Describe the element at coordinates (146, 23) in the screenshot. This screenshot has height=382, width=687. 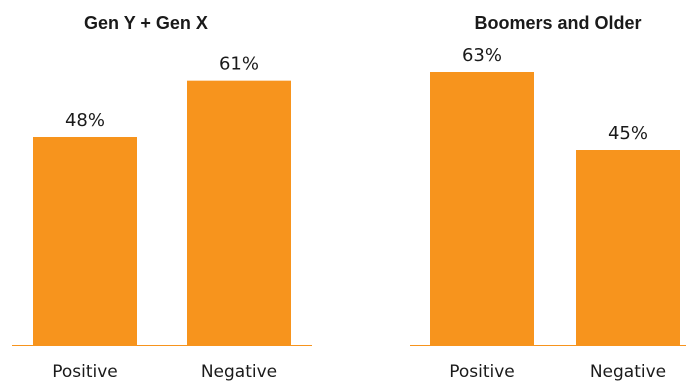
I see `chart-title: Gen Y + Gen X` at that location.